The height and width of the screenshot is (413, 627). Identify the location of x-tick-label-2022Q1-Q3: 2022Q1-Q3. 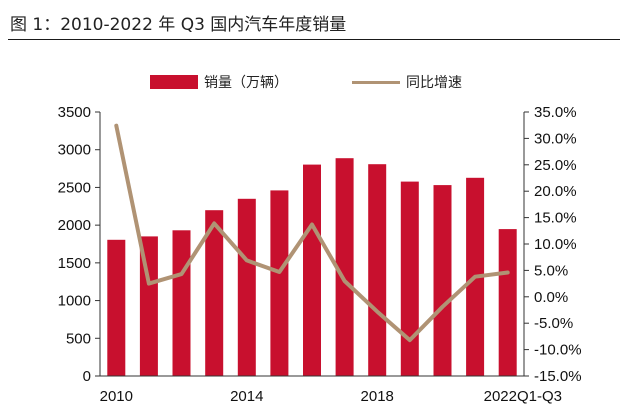
(523, 396).